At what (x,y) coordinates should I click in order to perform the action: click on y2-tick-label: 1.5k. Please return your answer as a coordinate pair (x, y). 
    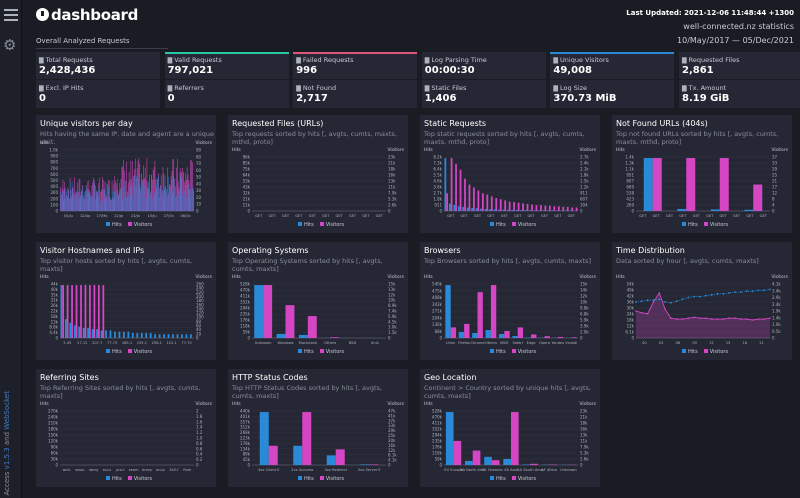
    Looking at the image, I should click on (392, 332).